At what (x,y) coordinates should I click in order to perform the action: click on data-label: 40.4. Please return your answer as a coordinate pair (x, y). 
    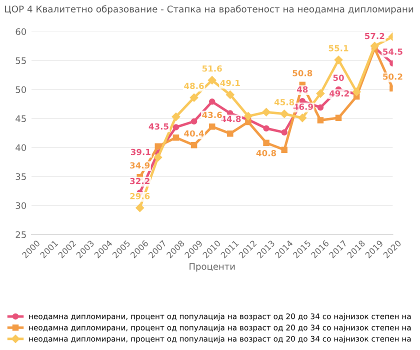
    Looking at the image, I should click on (194, 133).